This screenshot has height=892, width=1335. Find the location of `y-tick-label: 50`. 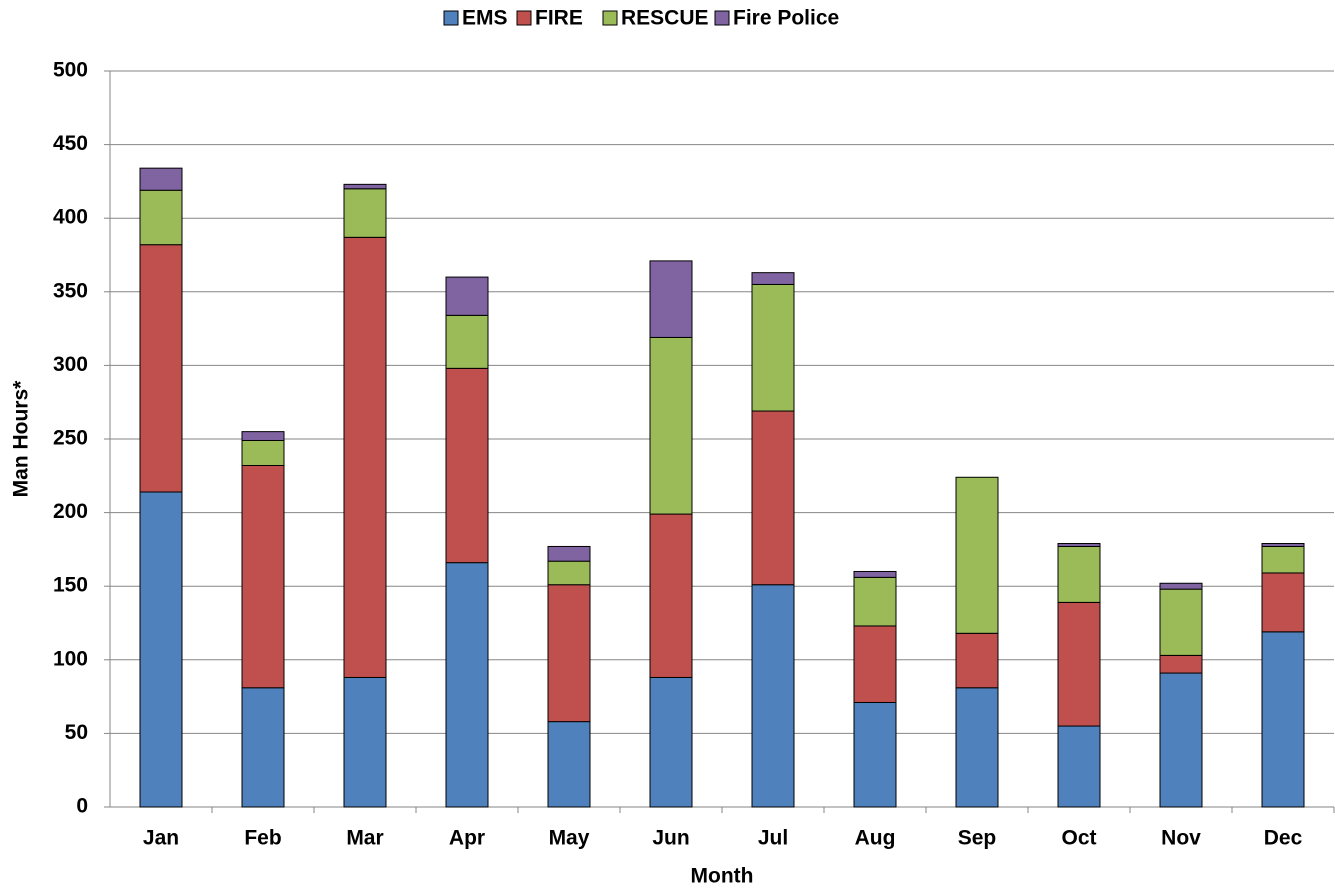

y-tick-label: 50 is located at coordinates (76, 732).